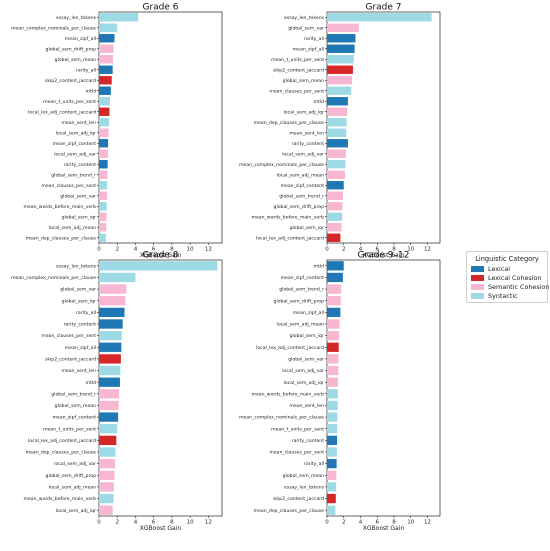 The height and width of the screenshot is (551, 550). I want to click on panel4-ylabel-local-lex-adj-content-jaccard: local_lex_adj_content_jaccard, so click(290, 348).